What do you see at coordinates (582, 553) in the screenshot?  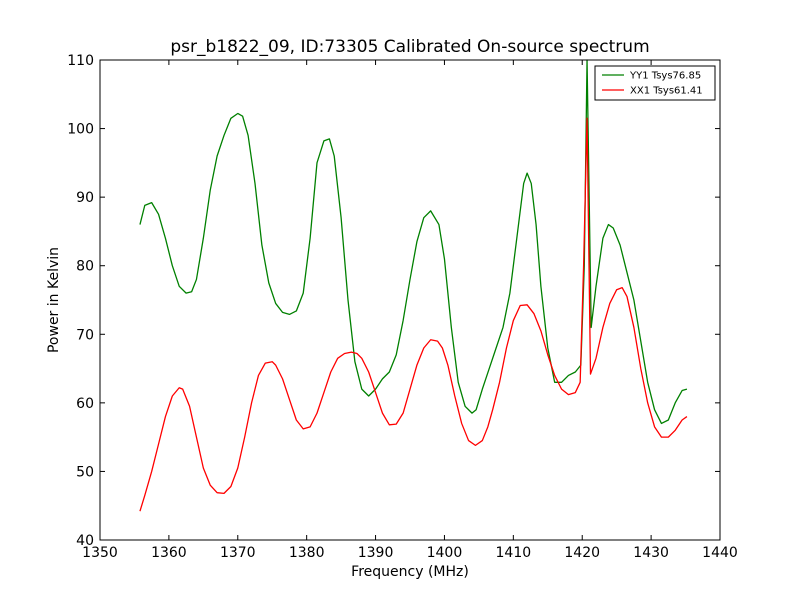 I see `x-tick-label-7: 1420` at bounding box center [582, 553].